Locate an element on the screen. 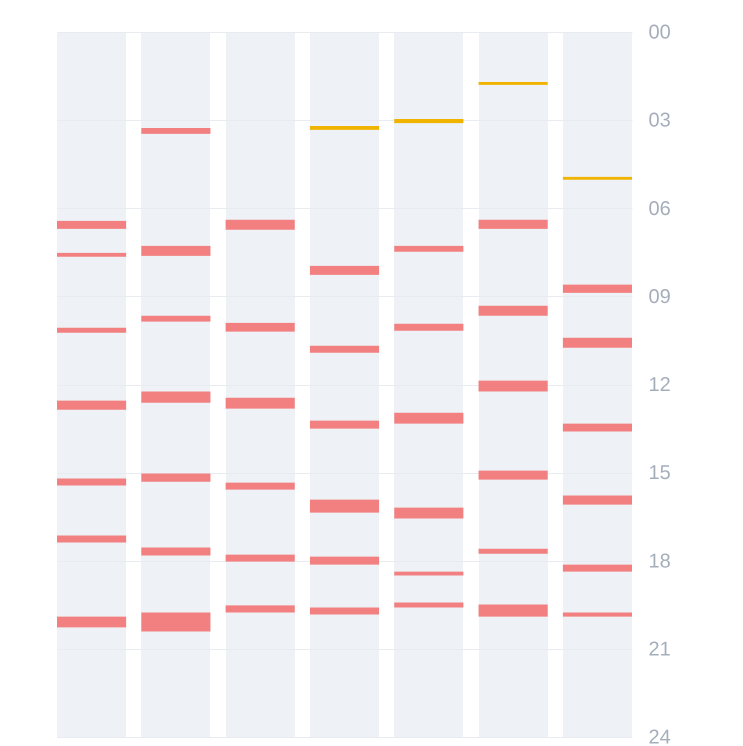  y-tick-label: 21 is located at coordinates (659, 649).